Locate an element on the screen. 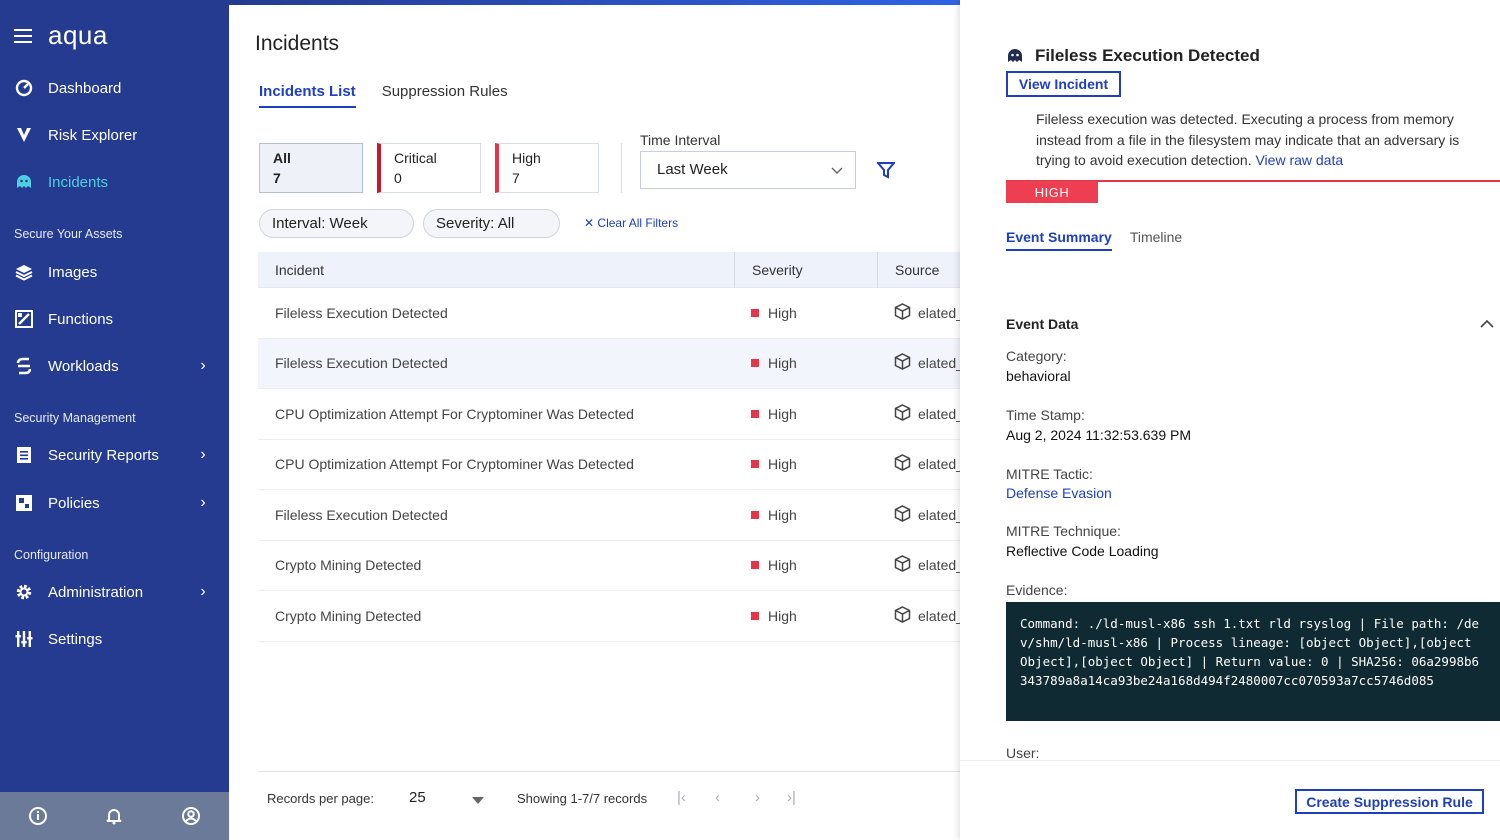 The image size is (1500, 840). create-suppression-rule-button: Create Suppression Rule is located at coordinates (1389, 801).